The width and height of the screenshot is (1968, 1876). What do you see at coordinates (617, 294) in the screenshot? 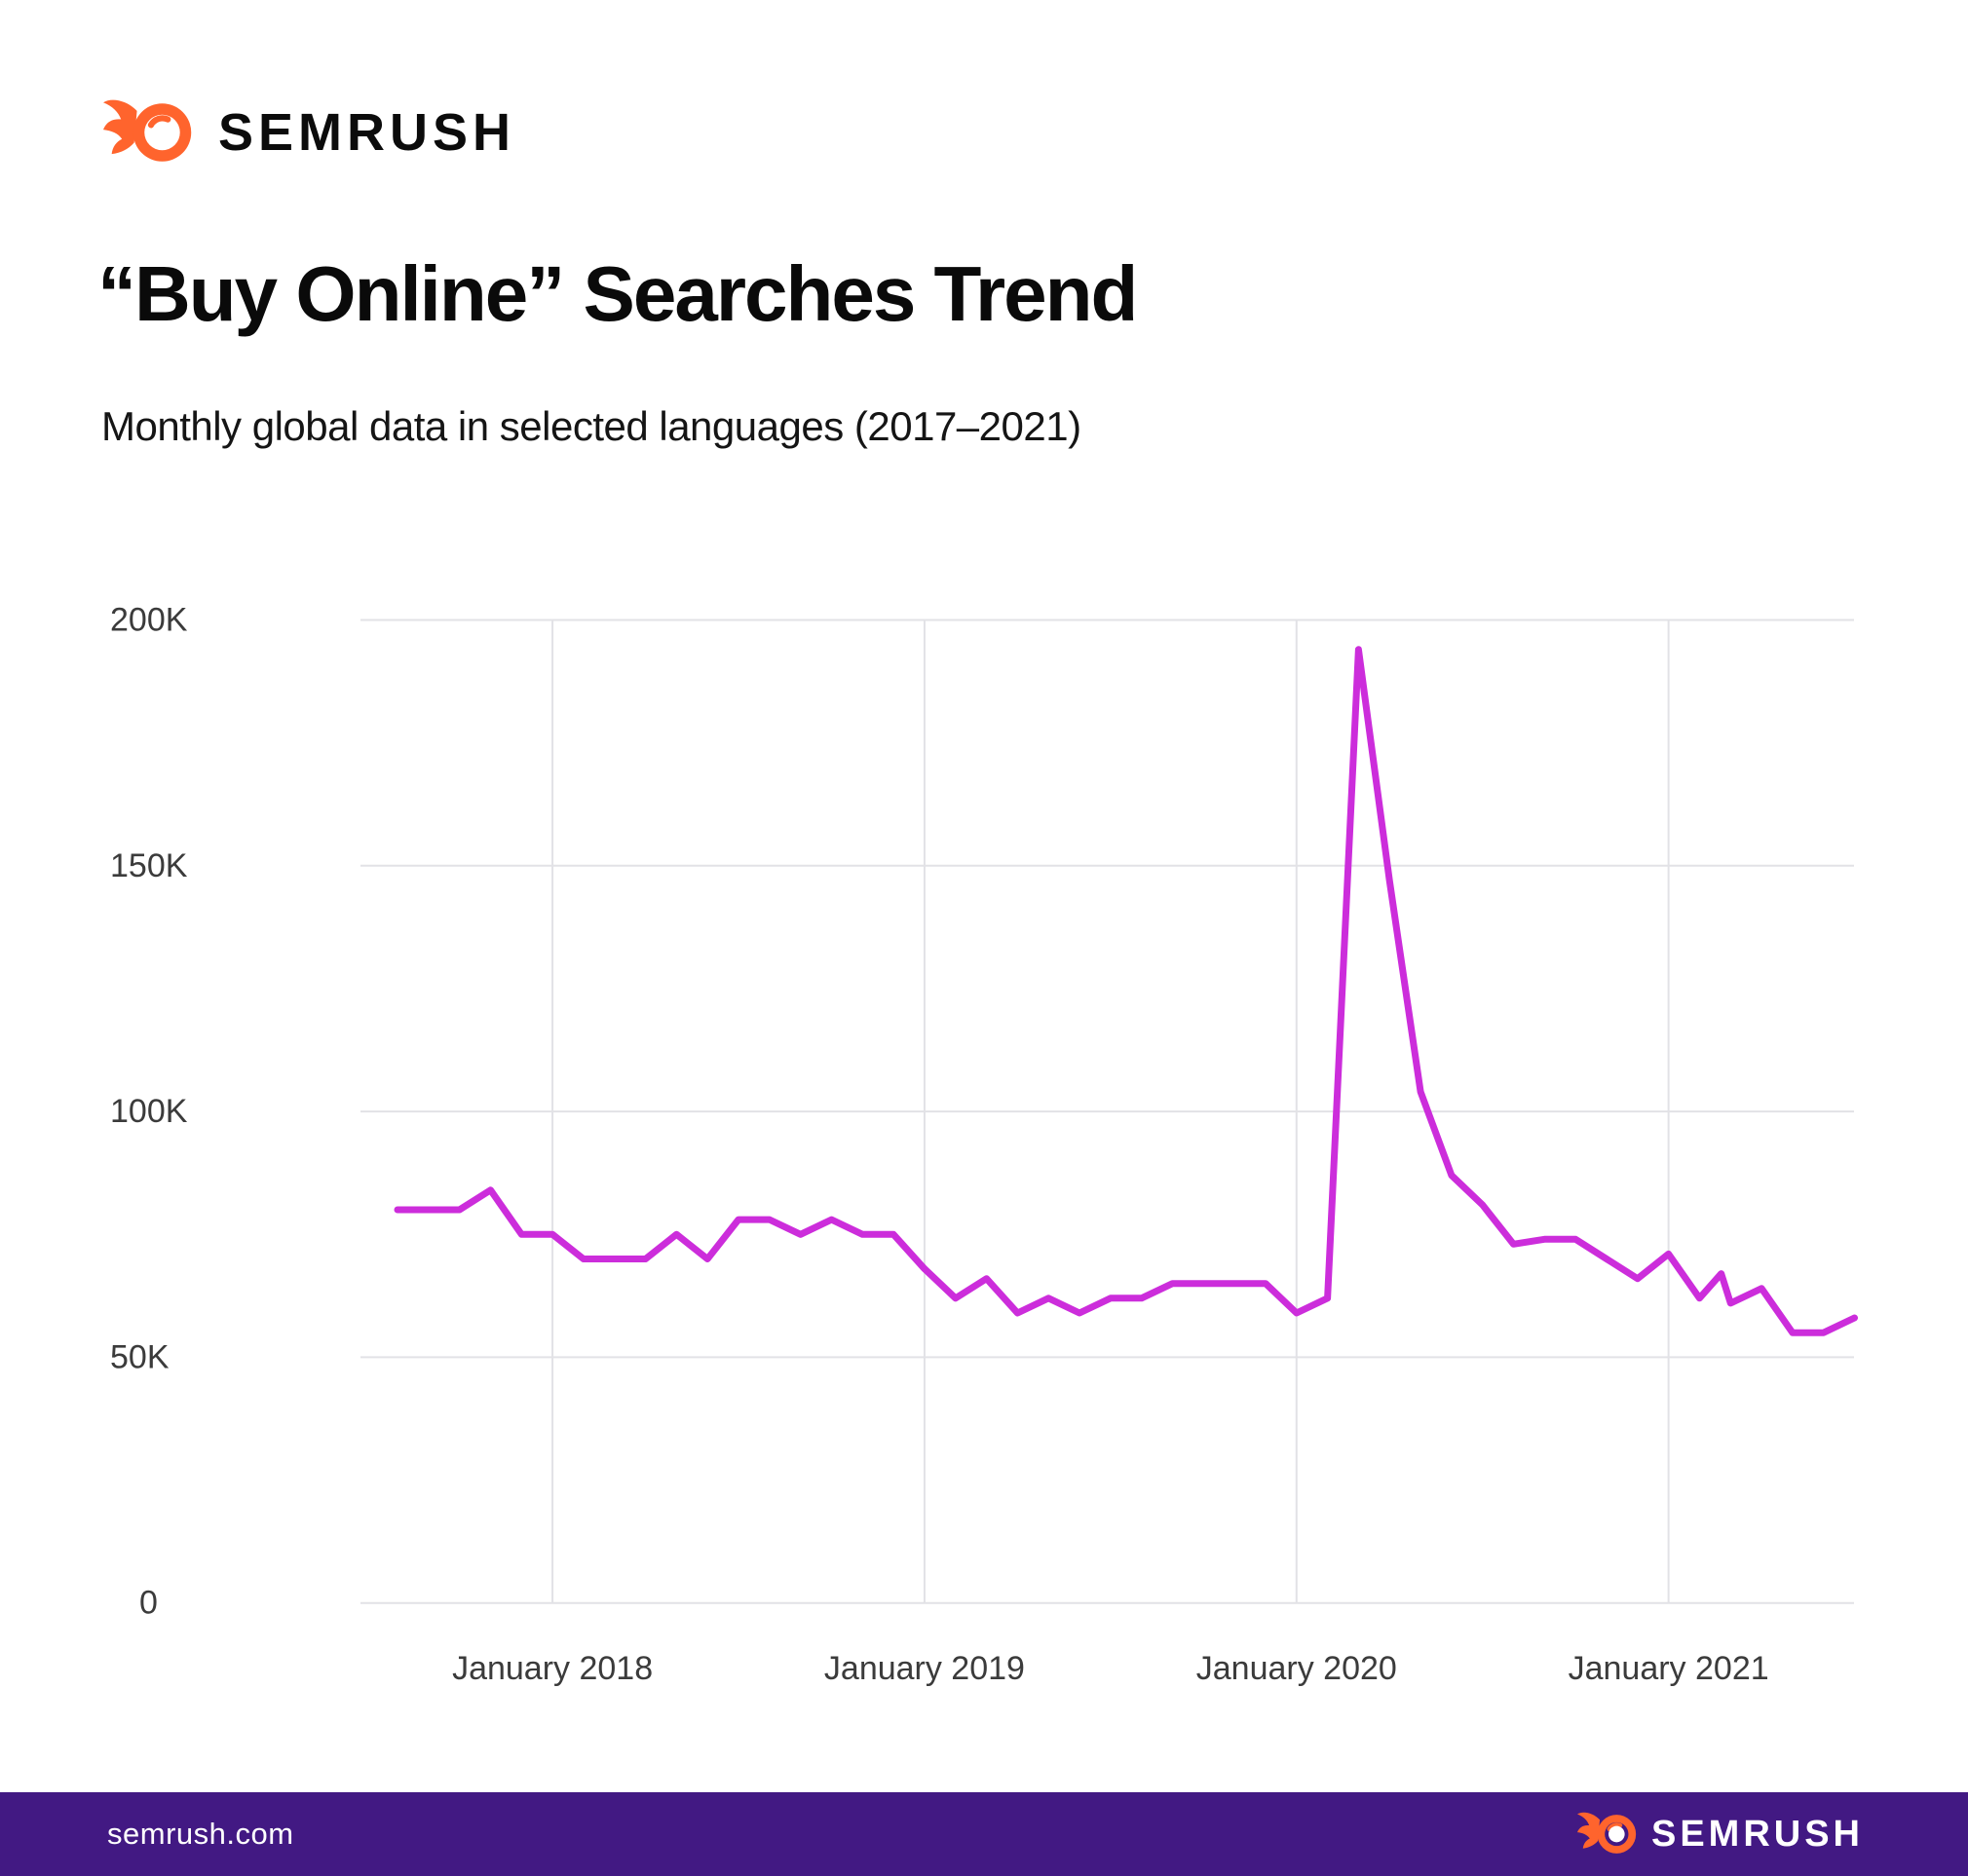
I see `page-title: “Buy Online” Searches Trend` at bounding box center [617, 294].